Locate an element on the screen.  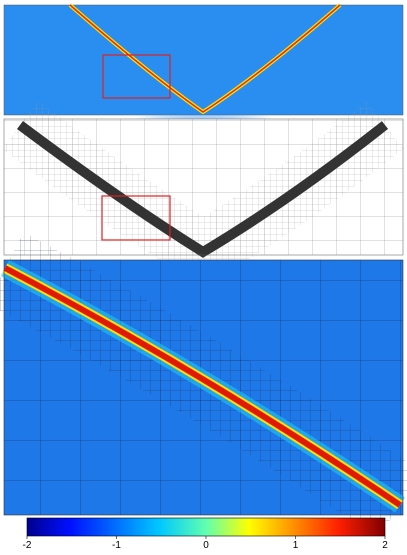
colorbar is located at coordinates (206, 527).